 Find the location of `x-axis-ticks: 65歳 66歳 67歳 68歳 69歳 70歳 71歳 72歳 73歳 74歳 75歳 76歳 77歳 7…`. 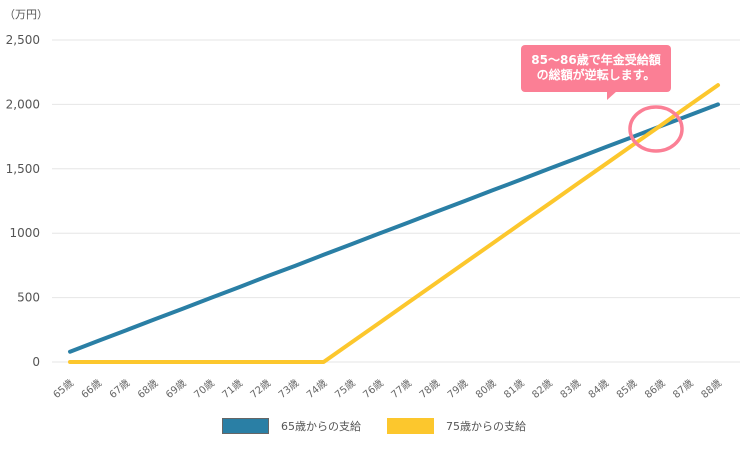

x-axis-ticks: 65歳 66歳 67歳 68歳 69歳 70歳 71歳 72歳 73歳 74歳 75歳 76歳 77歳 7… is located at coordinates (387, 389).